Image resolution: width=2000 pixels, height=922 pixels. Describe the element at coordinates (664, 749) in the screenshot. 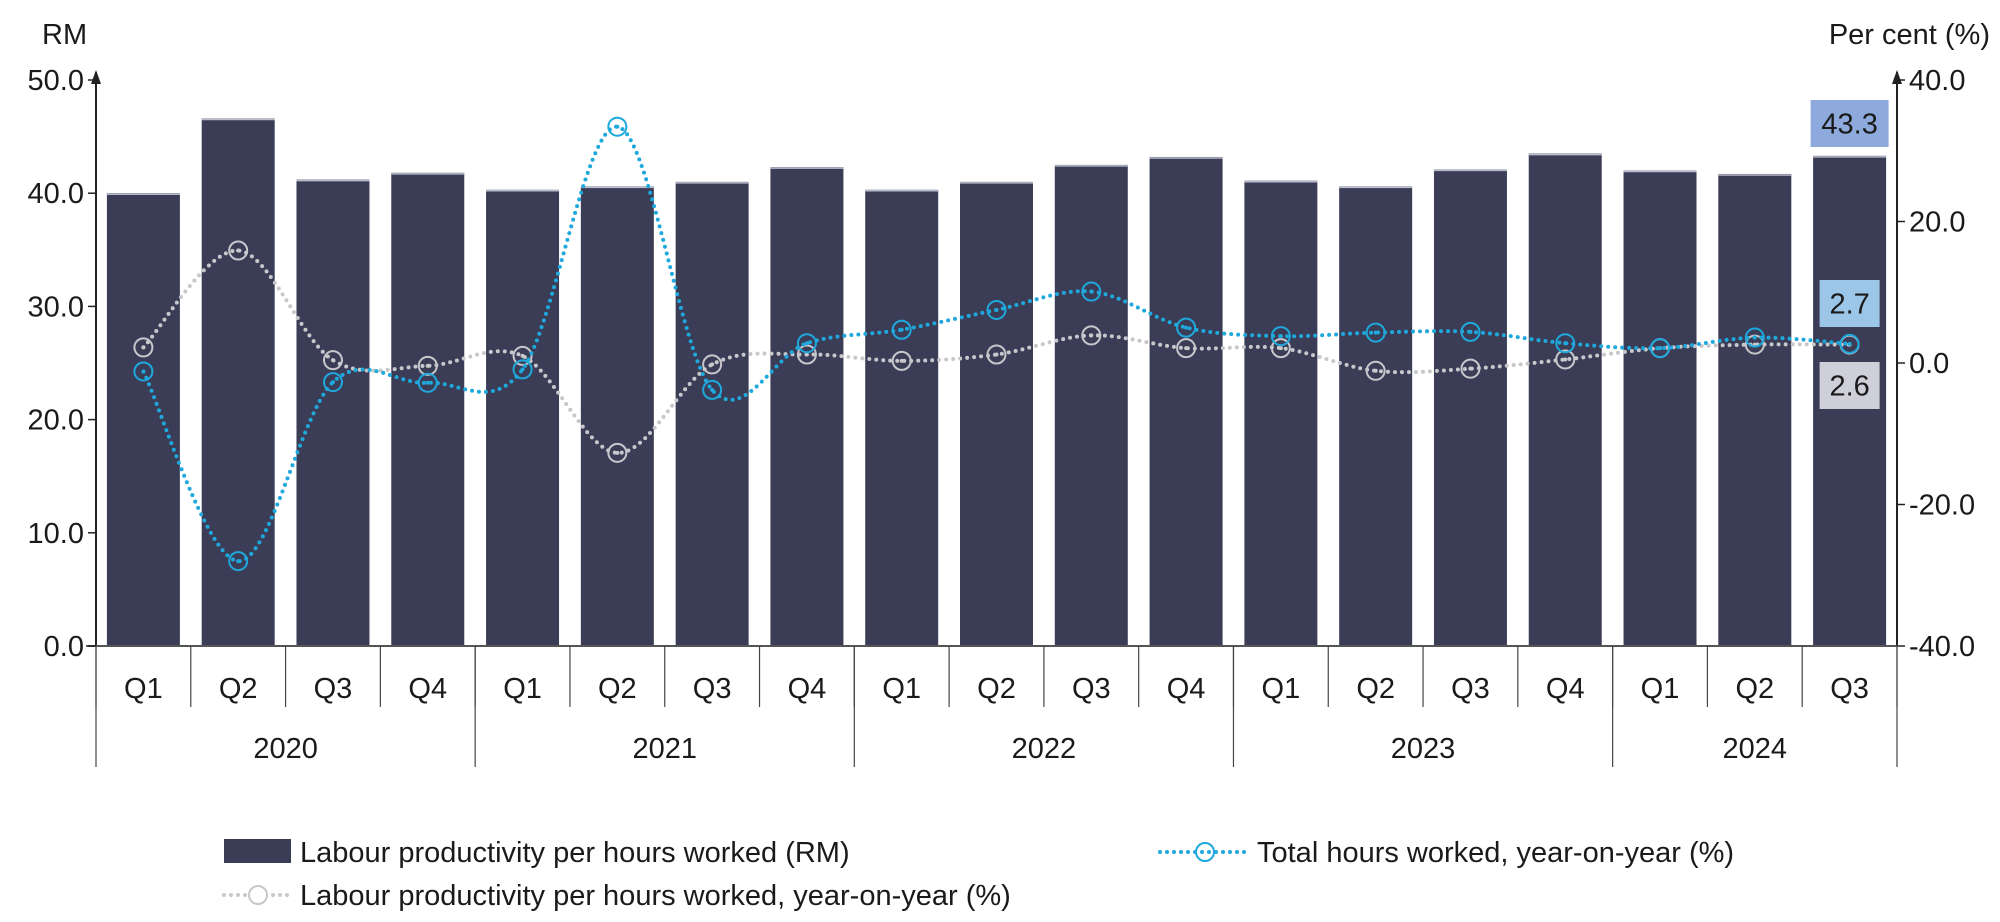

I see `year-label: 2021` at that location.